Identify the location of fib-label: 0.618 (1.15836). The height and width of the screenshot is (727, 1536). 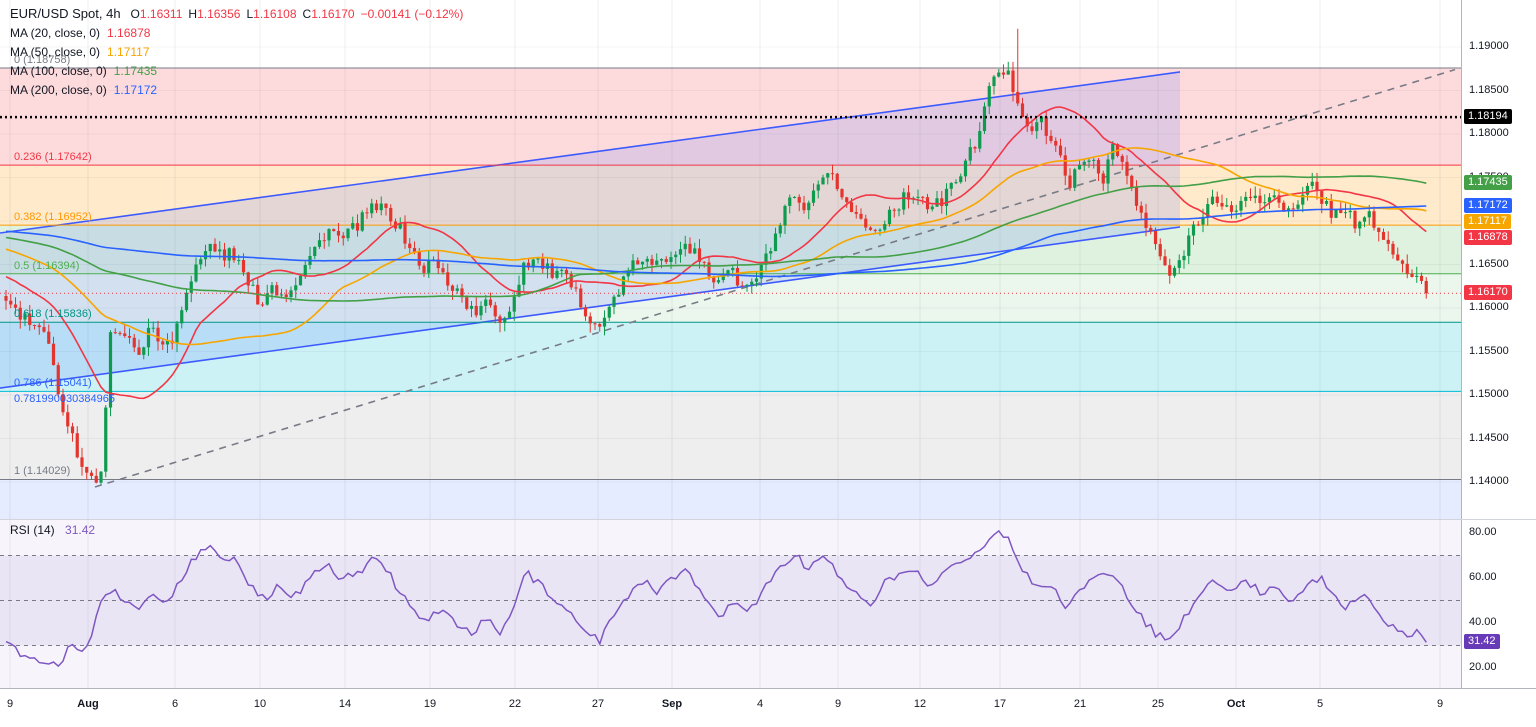
(53, 314).